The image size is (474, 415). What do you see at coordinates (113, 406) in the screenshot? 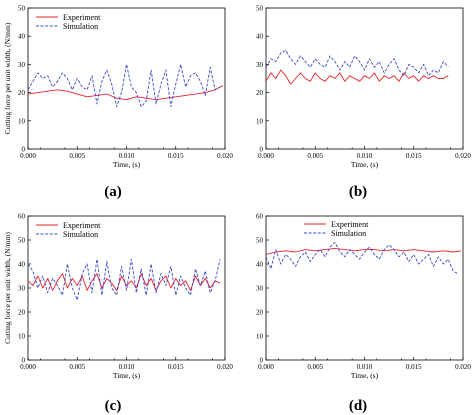
I see `chart-3-panel-label: (c)` at bounding box center [113, 406].